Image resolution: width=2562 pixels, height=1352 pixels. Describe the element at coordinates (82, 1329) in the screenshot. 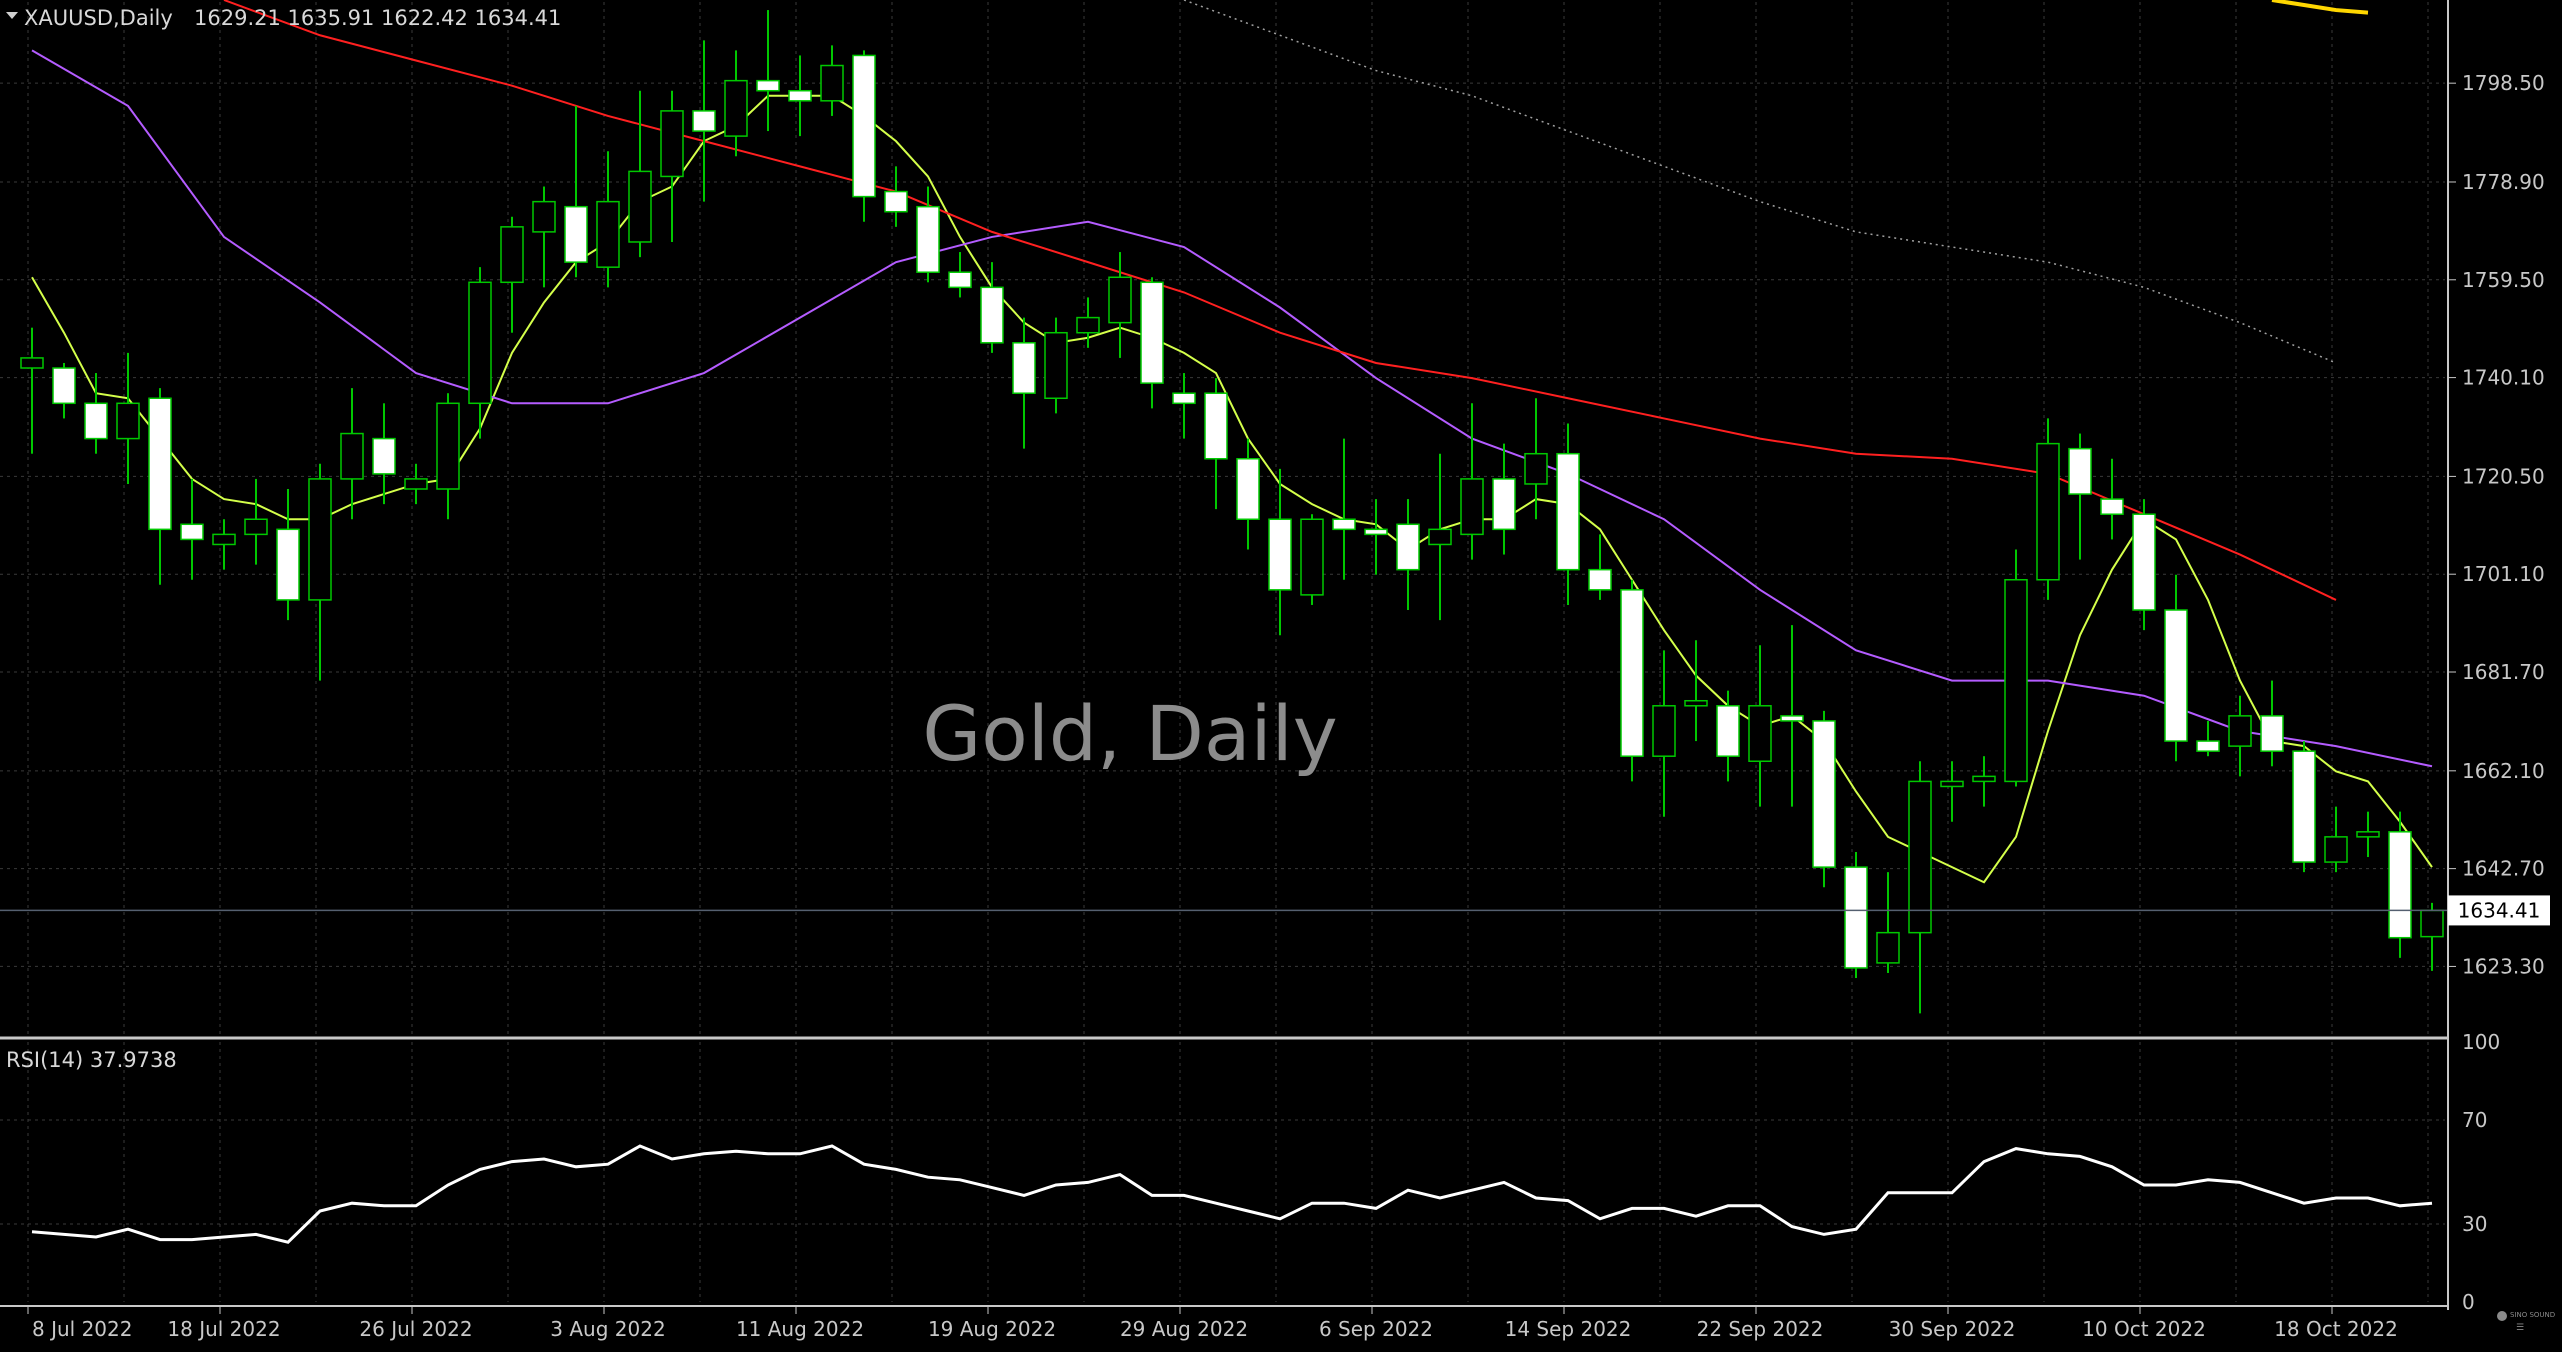

I see `time-tick-label: 8 Jul 2022` at that location.